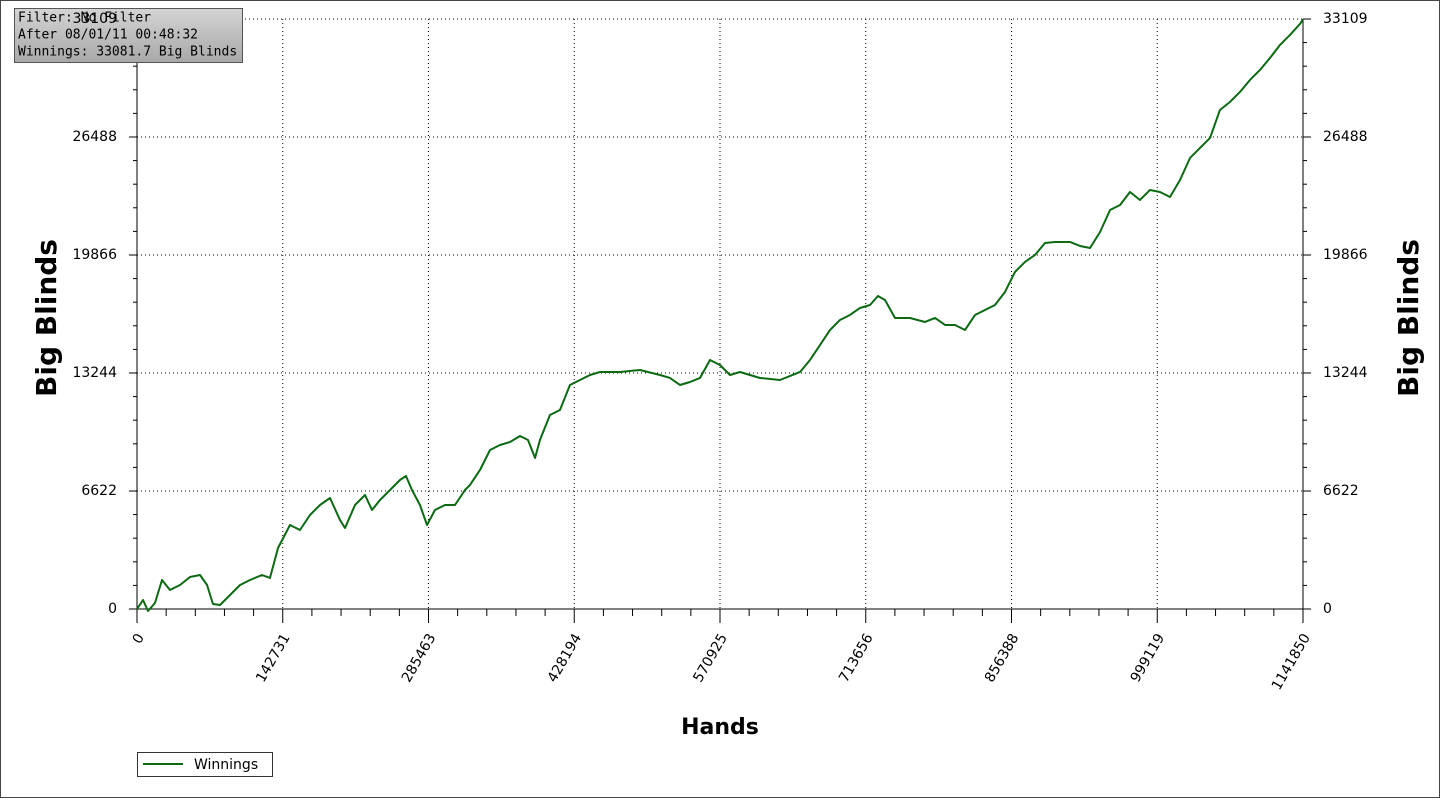 The width and height of the screenshot is (1440, 798). I want to click on y2-tick-label: 26488, so click(1345, 137).